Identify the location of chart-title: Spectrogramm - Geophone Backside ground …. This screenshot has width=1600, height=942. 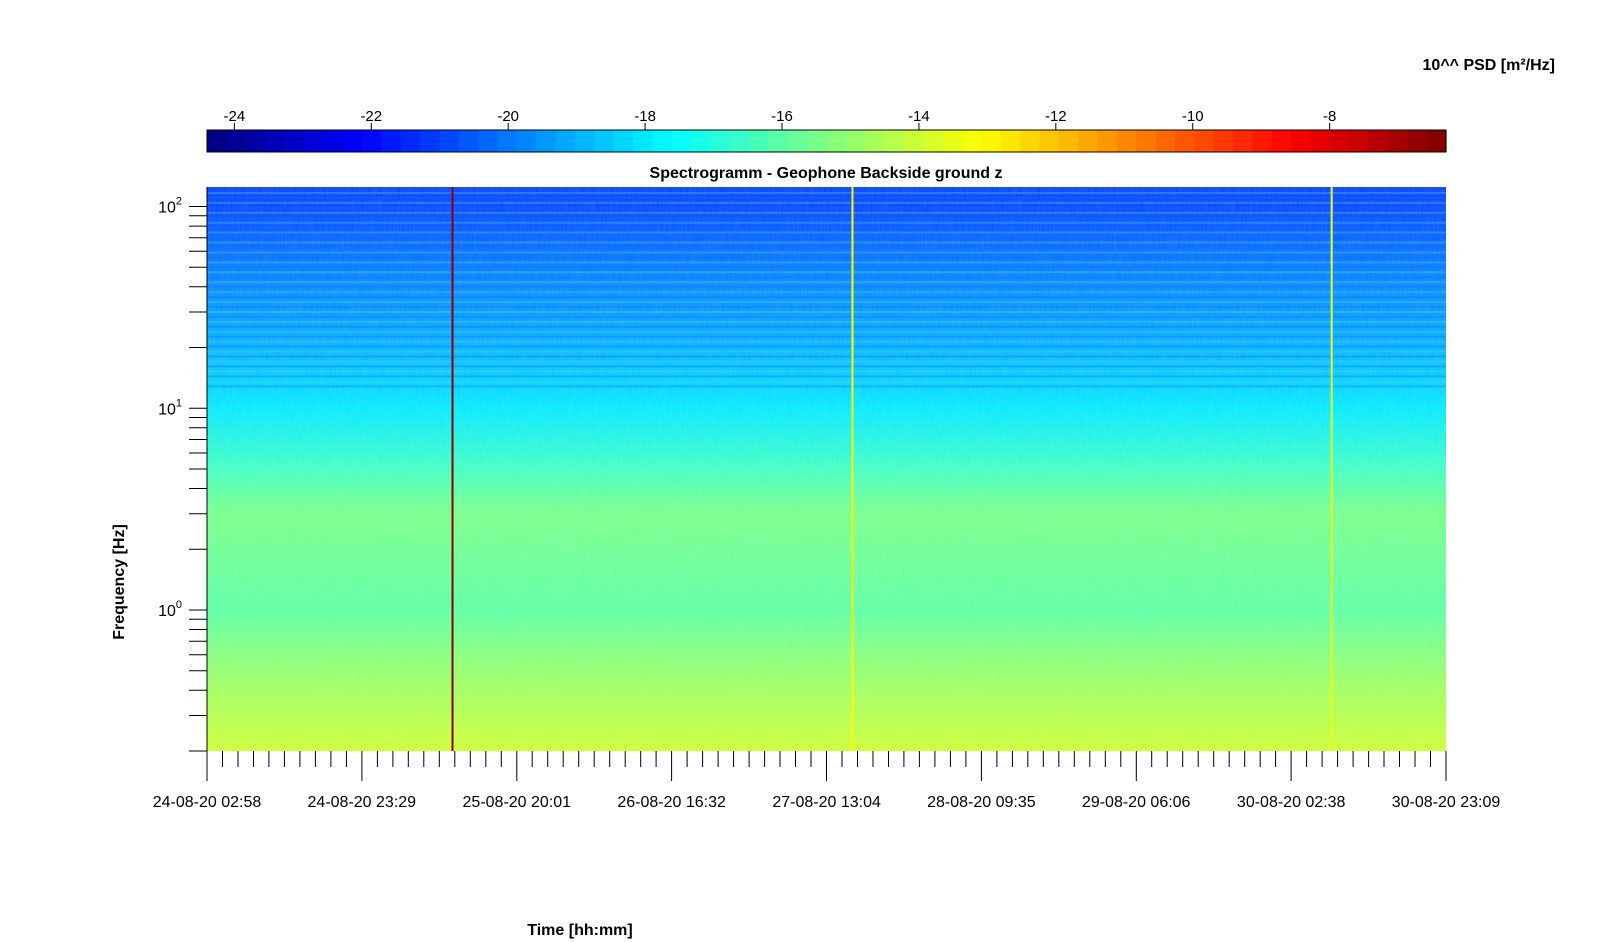
(826, 173).